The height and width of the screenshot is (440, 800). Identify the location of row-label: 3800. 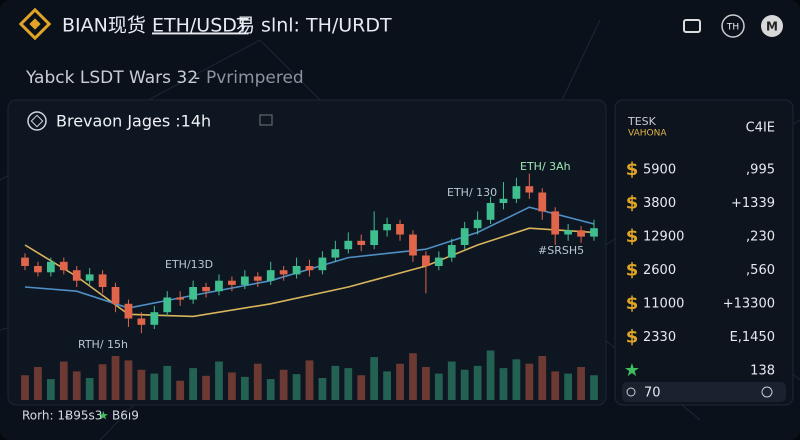
(659, 203).